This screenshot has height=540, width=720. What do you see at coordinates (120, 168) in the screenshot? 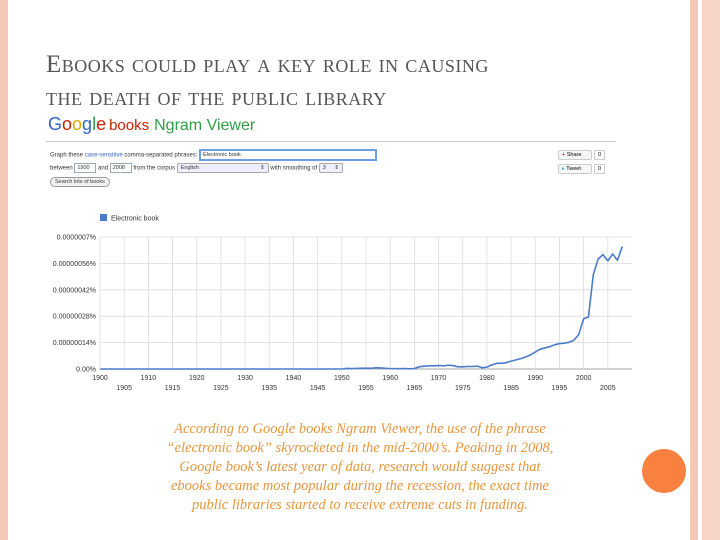
I see `end-year-input: 2008` at bounding box center [120, 168].